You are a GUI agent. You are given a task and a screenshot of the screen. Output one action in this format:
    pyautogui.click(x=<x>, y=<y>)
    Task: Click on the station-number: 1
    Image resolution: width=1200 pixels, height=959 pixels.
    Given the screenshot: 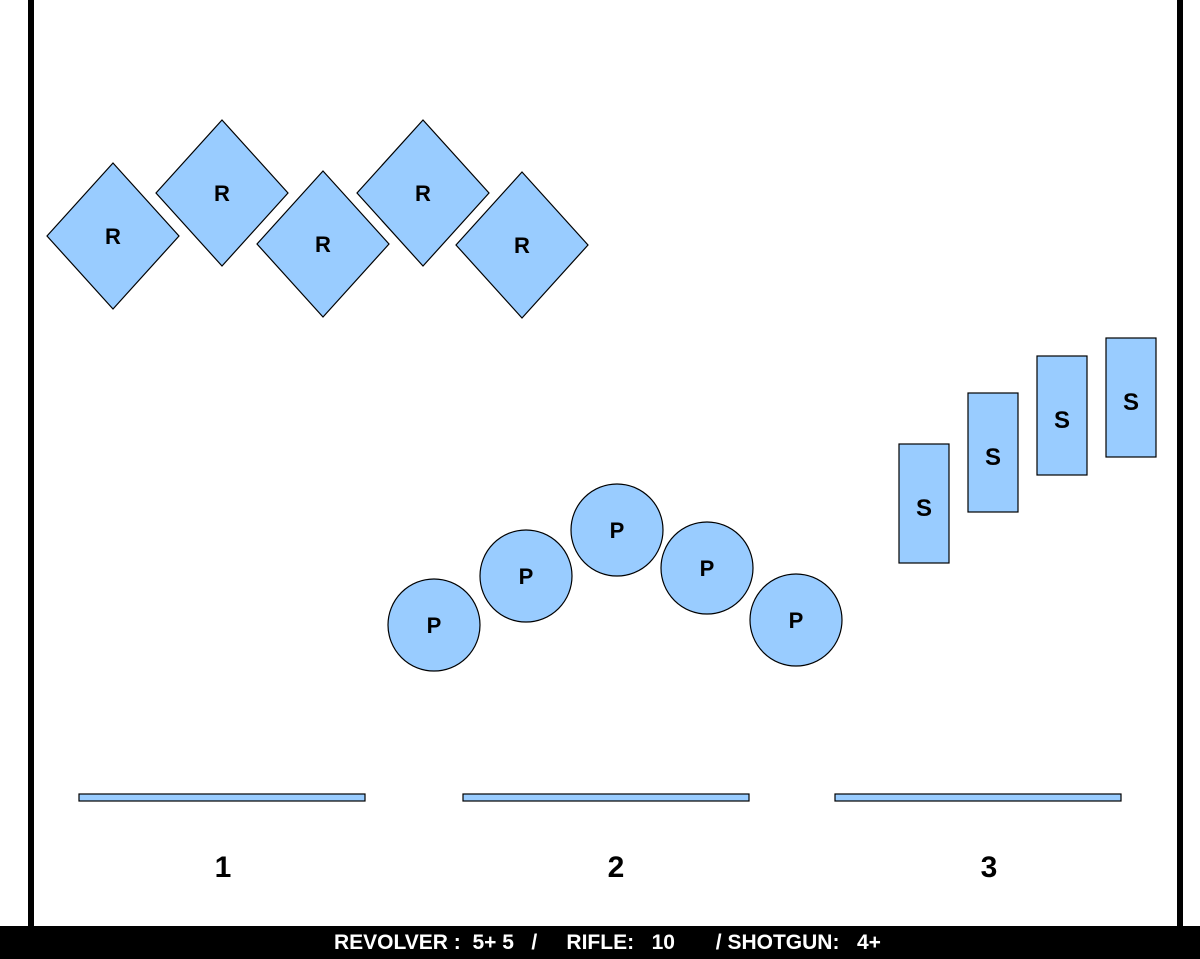 What is the action you would take?
    pyautogui.click(x=223, y=867)
    